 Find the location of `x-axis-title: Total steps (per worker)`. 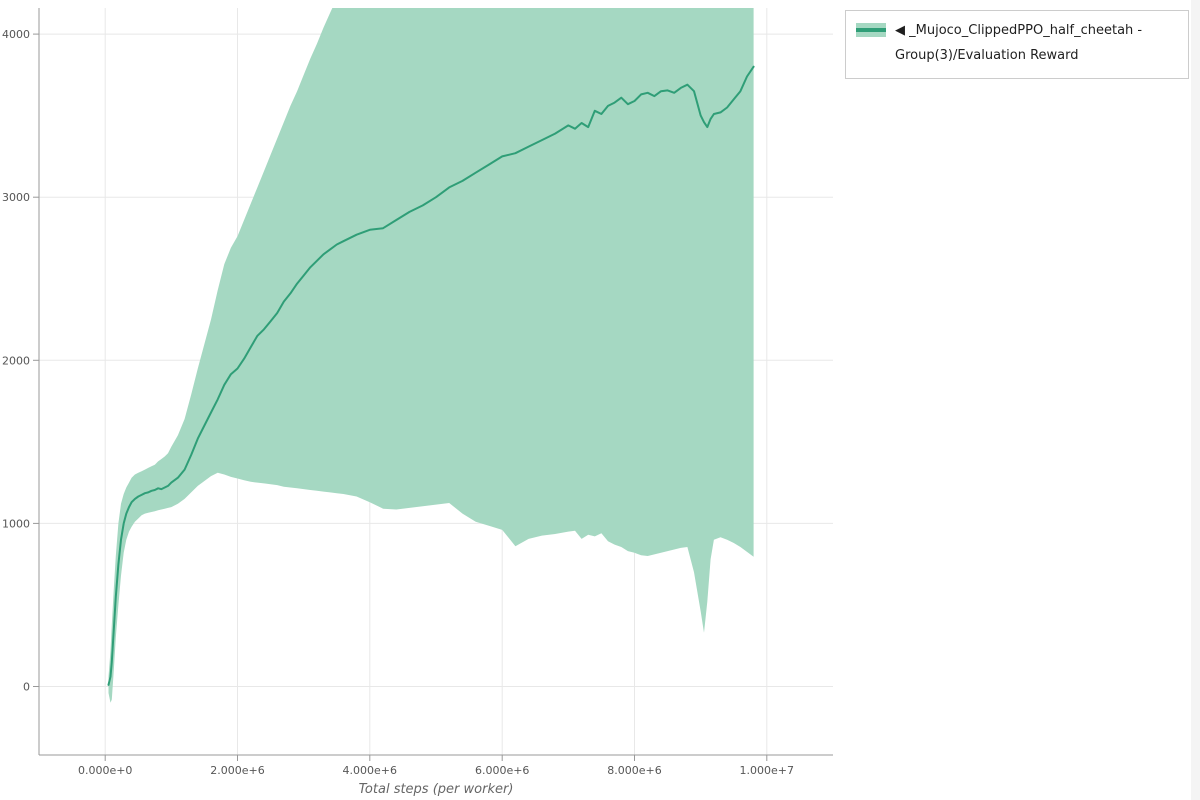

x-axis-title: Total steps (per worker) is located at coordinates (436, 789).